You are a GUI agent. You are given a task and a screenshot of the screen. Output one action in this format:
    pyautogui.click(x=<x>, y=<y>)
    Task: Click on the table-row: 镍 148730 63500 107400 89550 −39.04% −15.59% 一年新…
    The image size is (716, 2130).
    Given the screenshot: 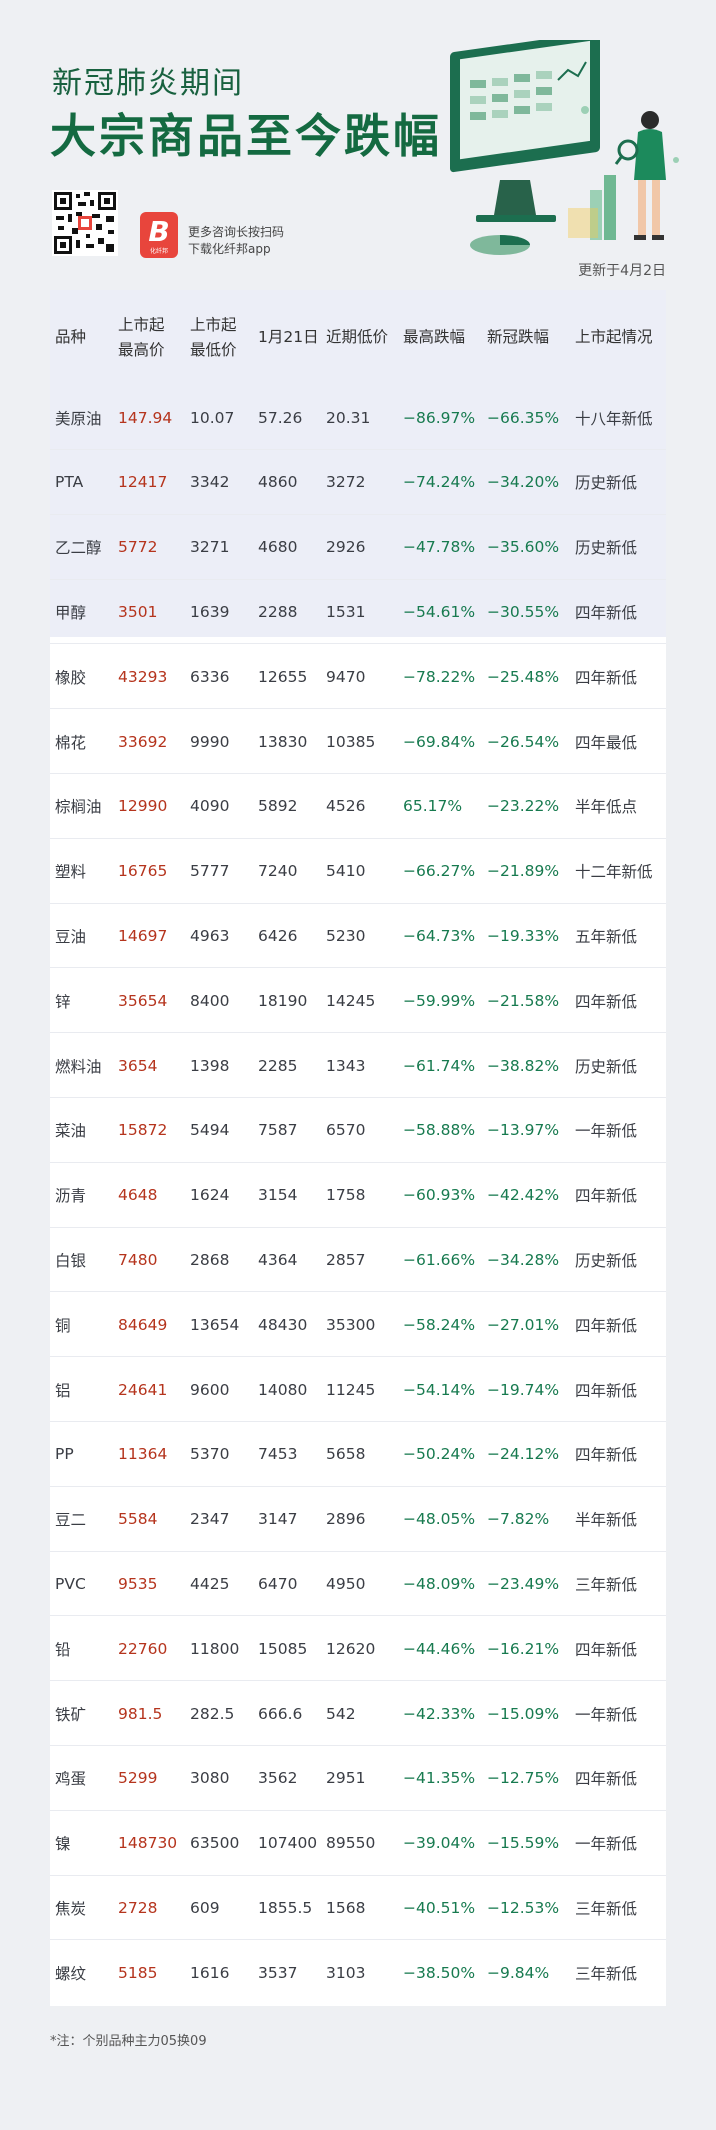 What is the action you would take?
    pyautogui.click(x=358, y=1843)
    